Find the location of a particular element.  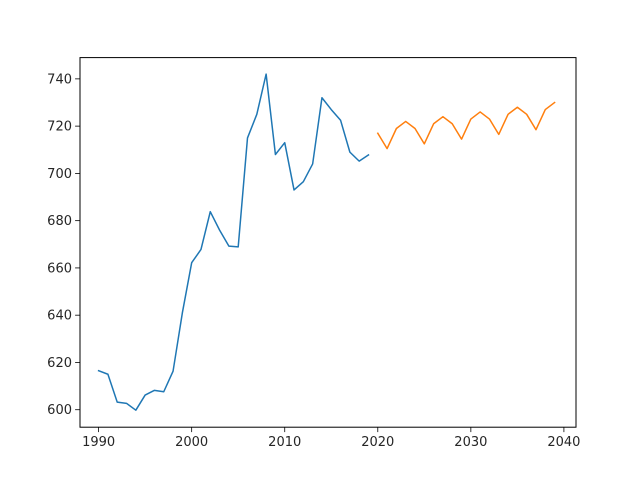

y-tick-label: 620 is located at coordinates (59, 363).